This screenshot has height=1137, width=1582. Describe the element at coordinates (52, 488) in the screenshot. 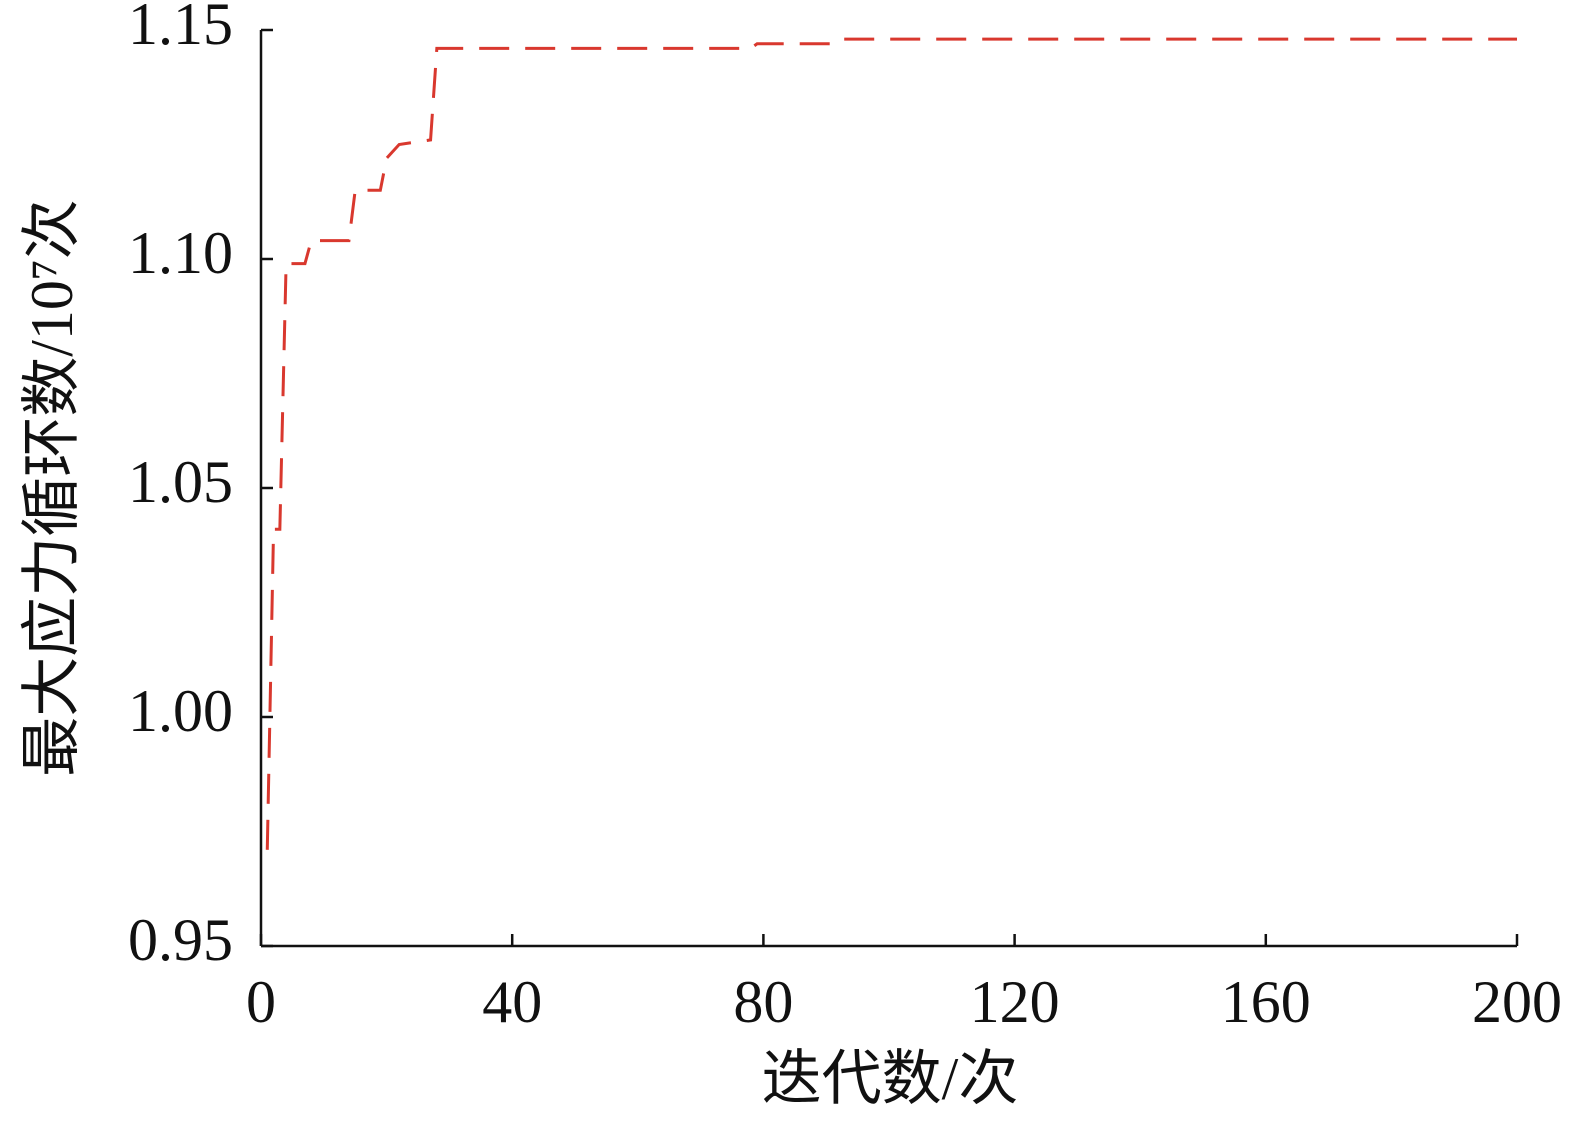

I see `y-axis-label: 最大应力循环数/10⁷次` at that location.